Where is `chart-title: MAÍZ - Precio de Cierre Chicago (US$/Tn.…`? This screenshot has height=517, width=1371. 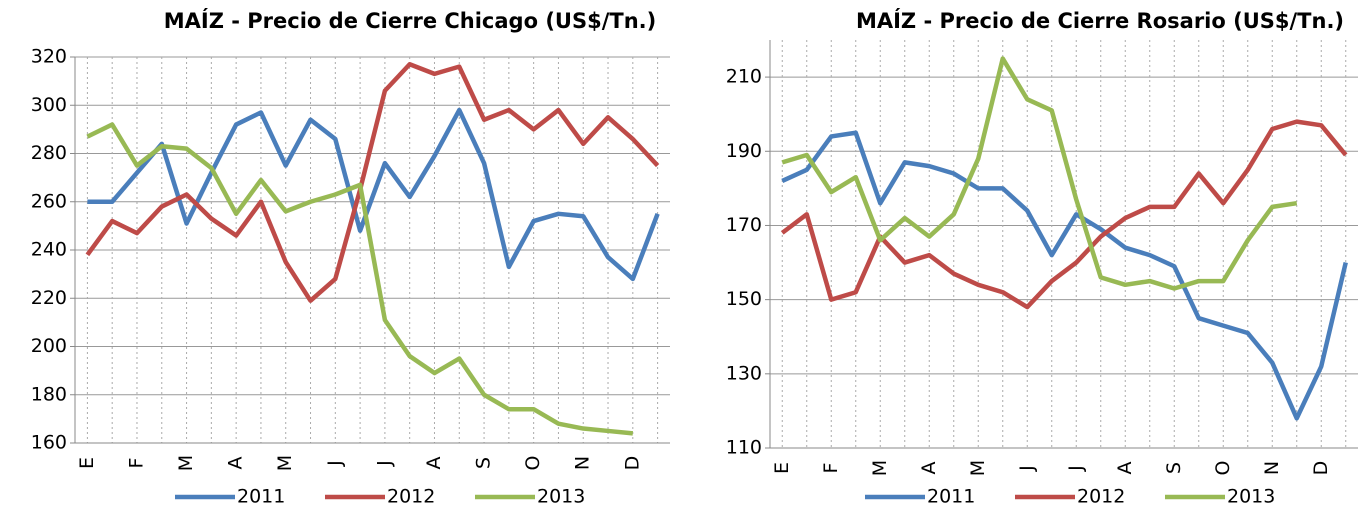 chart-title: MAÍZ - Precio de Cierre Chicago (US$/Tn.… is located at coordinates (410, 20).